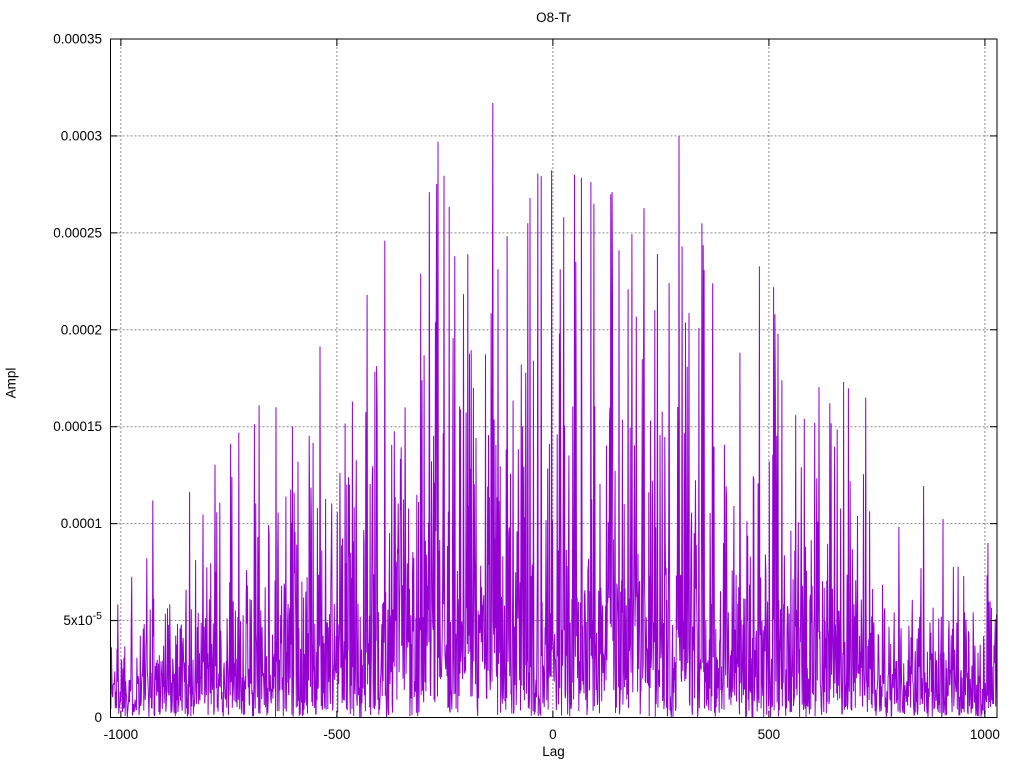  Describe the element at coordinates (121, 734) in the screenshot. I see `x-tick-label: -1000` at that location.